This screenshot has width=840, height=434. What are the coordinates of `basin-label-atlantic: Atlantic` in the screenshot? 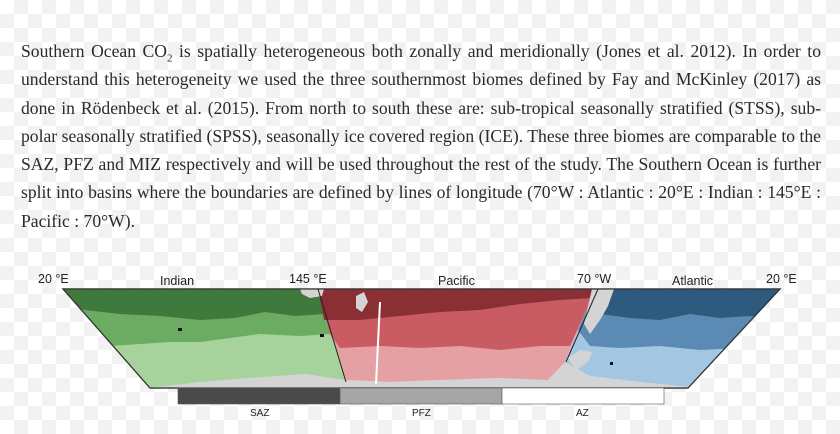 It's located at (692, 281).